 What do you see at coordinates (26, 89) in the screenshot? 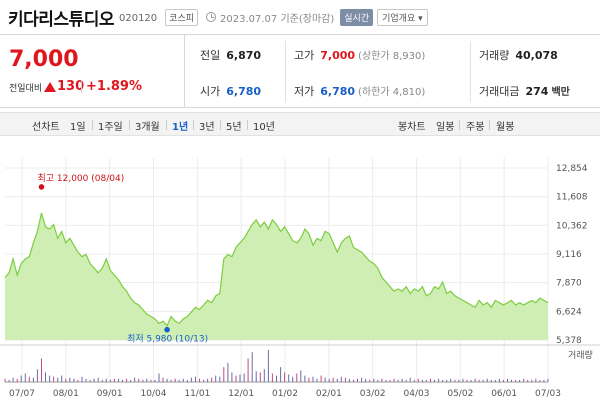
I see `change-label: 전일대비` at bounding box center [26, 89].